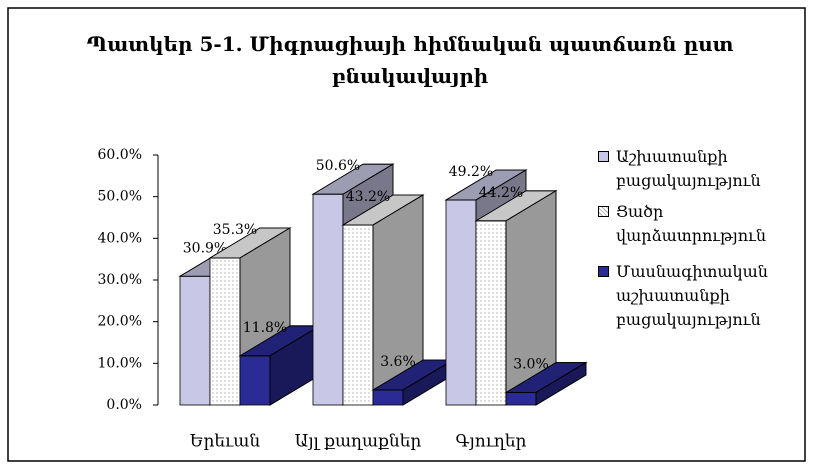  Describe the element at coordinates (471, 172) in the screenshot. I see `value-label: 49.2%` at that location.